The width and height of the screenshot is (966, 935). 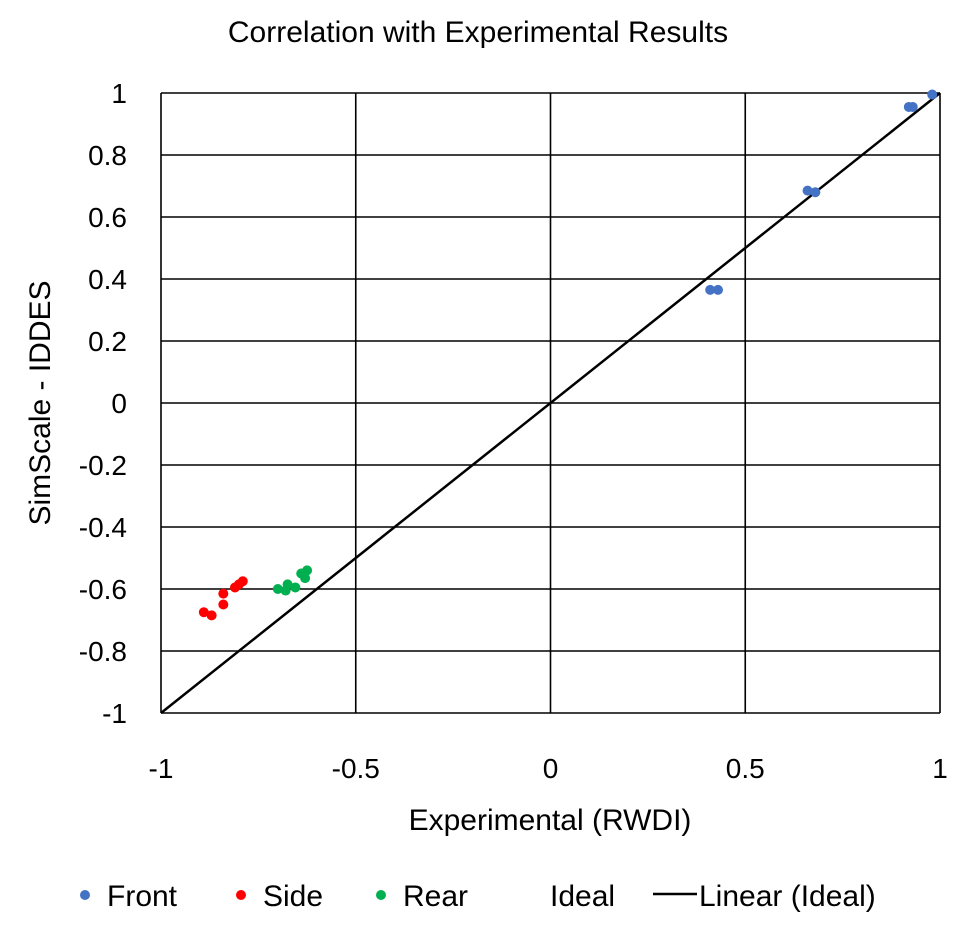 I want to click on x-tick-labels: -1 -0.5 0 0.5 1, so click(x=548, y=768).